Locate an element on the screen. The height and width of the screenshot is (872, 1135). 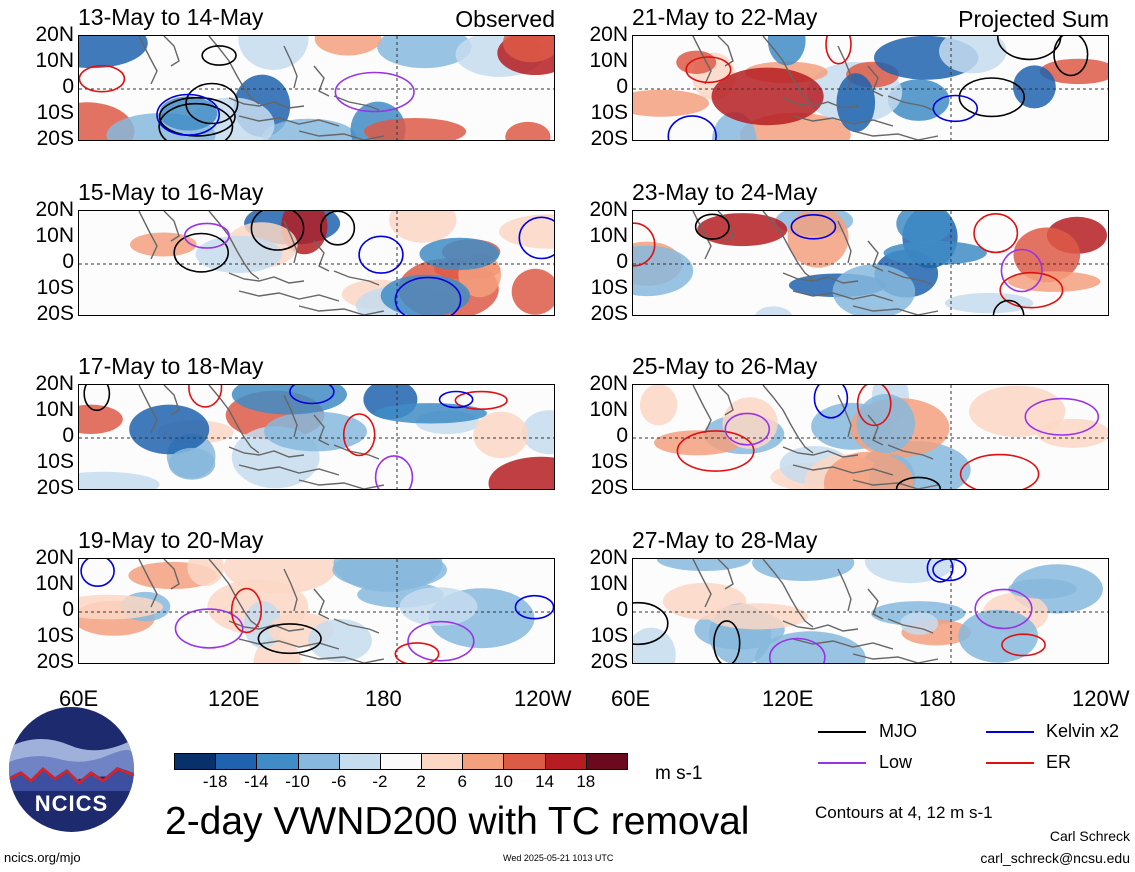
lon-label-120w-right: 120W is located at coordinates (1101, 698).